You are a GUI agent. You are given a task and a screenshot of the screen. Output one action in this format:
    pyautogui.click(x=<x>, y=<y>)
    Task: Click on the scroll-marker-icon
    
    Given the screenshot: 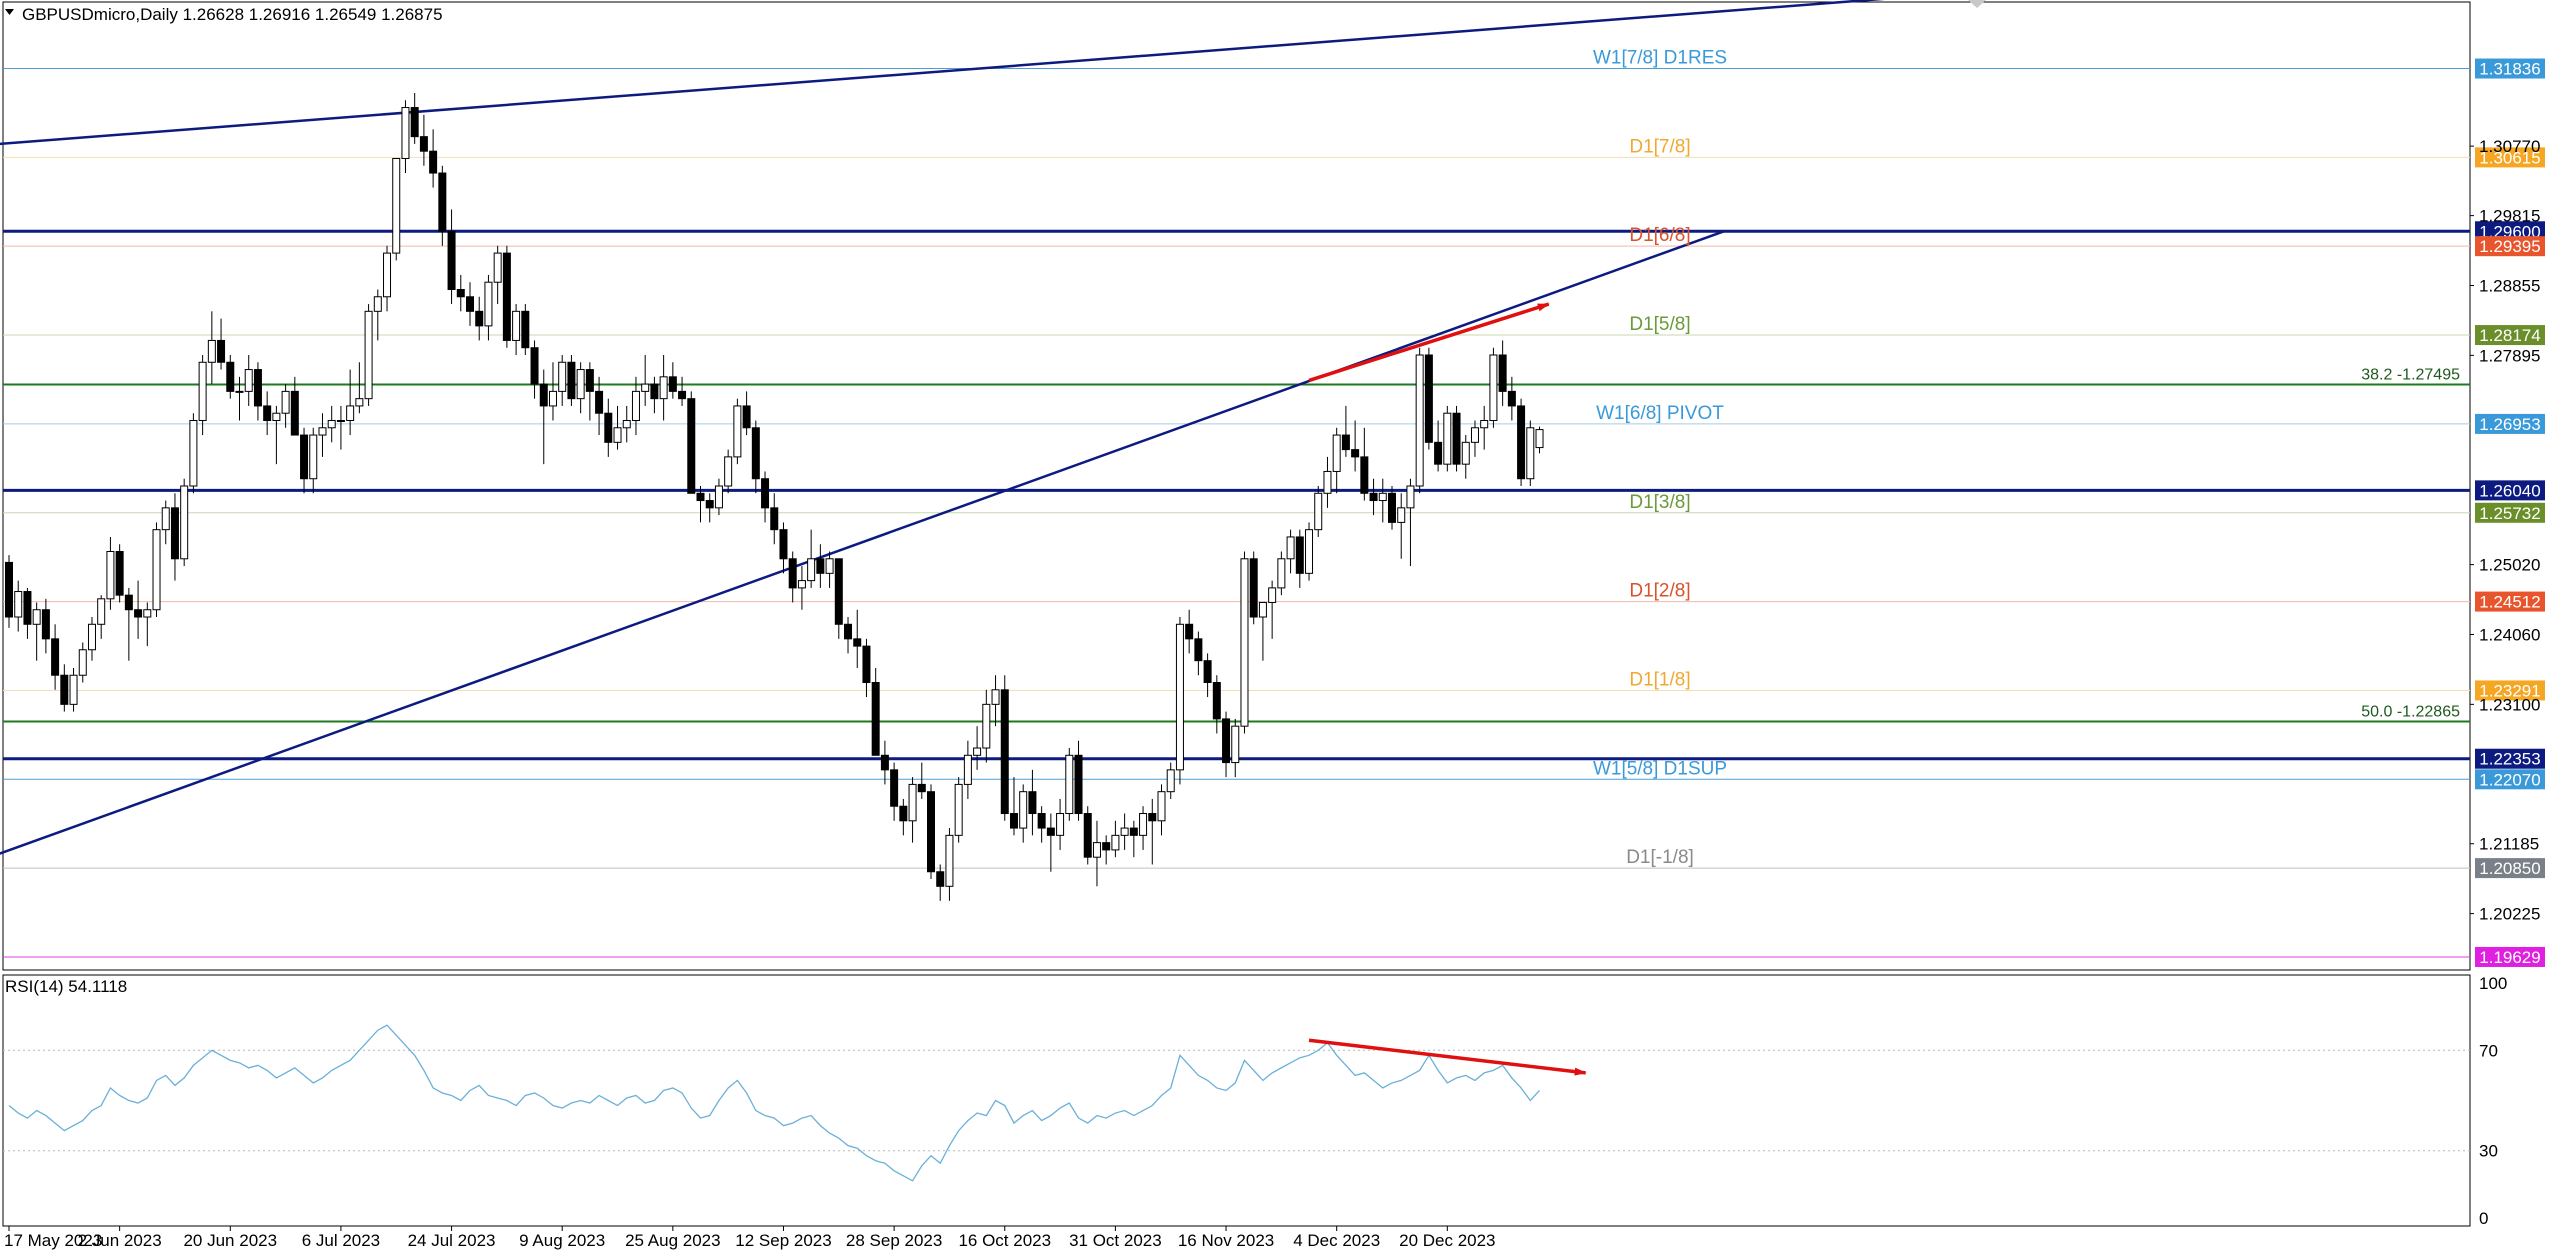 What is the action you would take?
    pyautogui.click(x=1977, y=4)
    